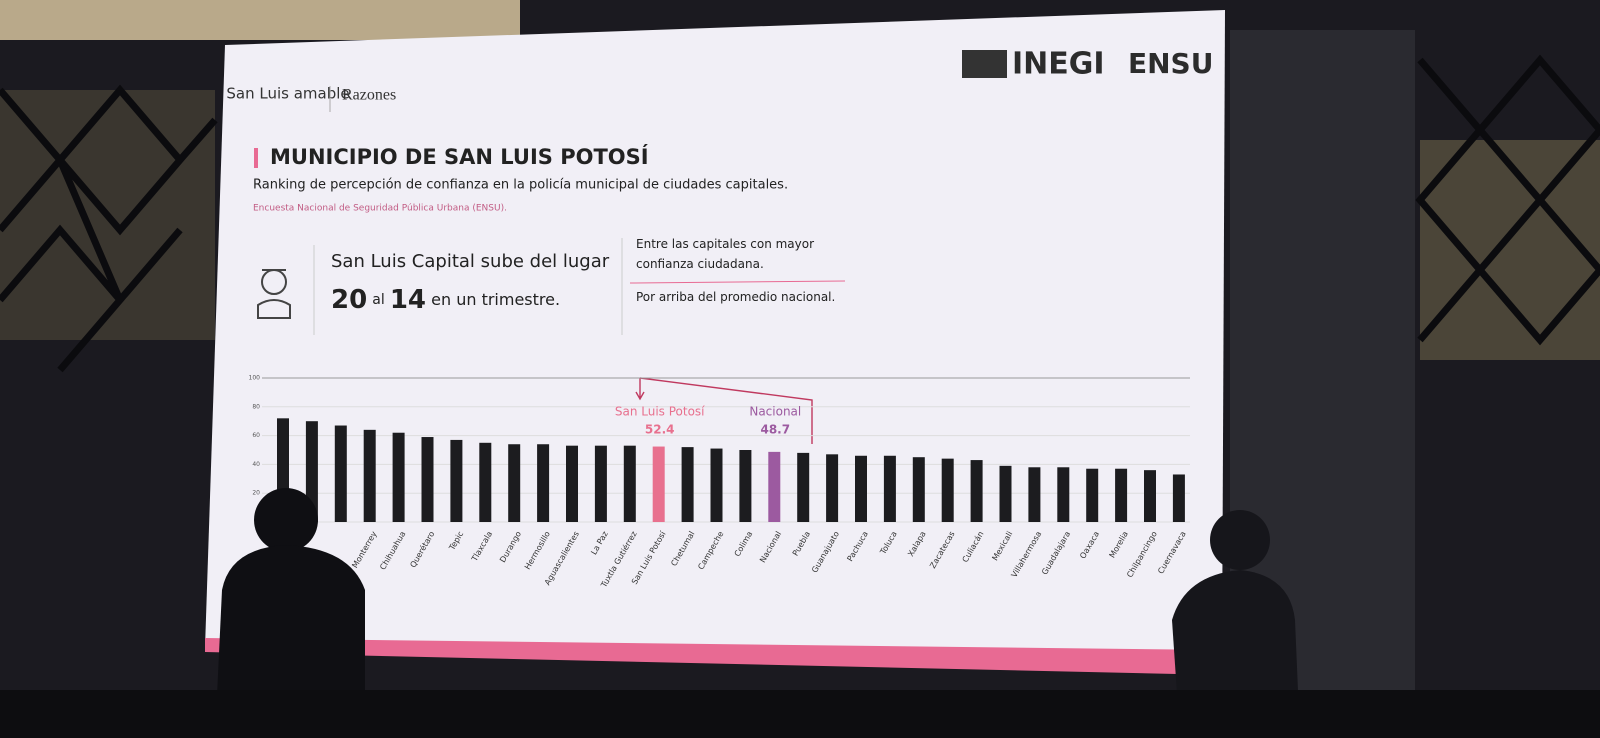  I want to click on data-label: 52.4, so click(660, 430).